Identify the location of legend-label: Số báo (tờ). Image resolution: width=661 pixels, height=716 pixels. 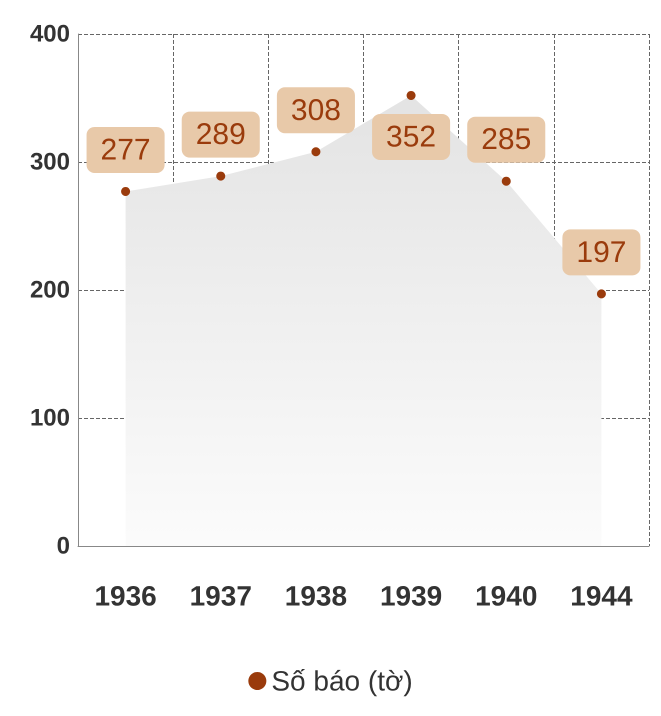
(342, 681).